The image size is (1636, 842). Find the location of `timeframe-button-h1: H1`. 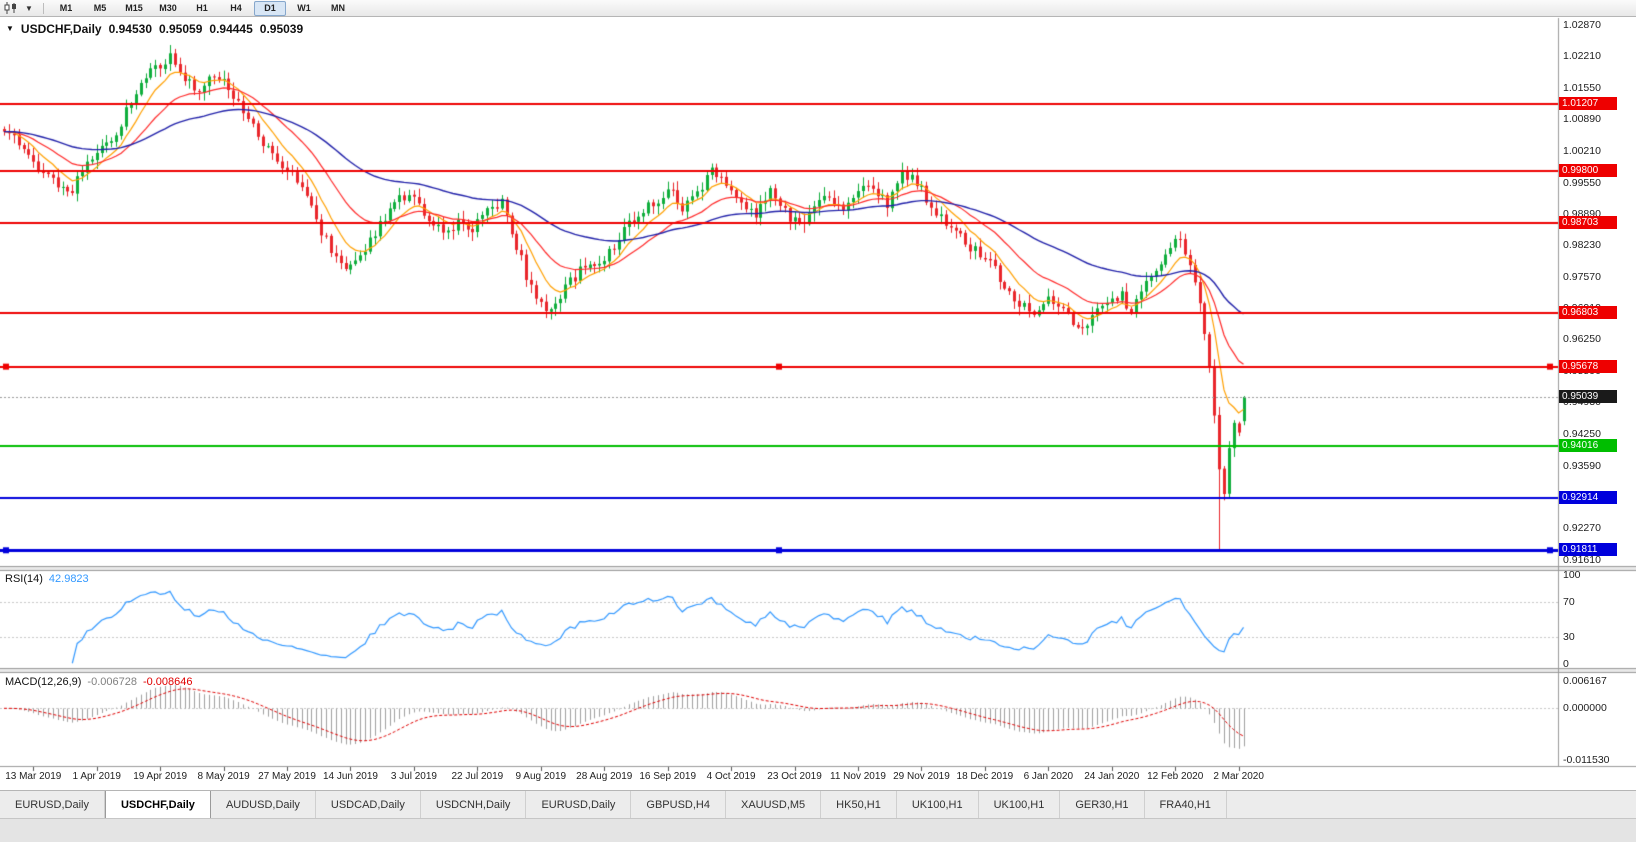

timeframe-button-h1: H1 is located at coordinates (202, 7).